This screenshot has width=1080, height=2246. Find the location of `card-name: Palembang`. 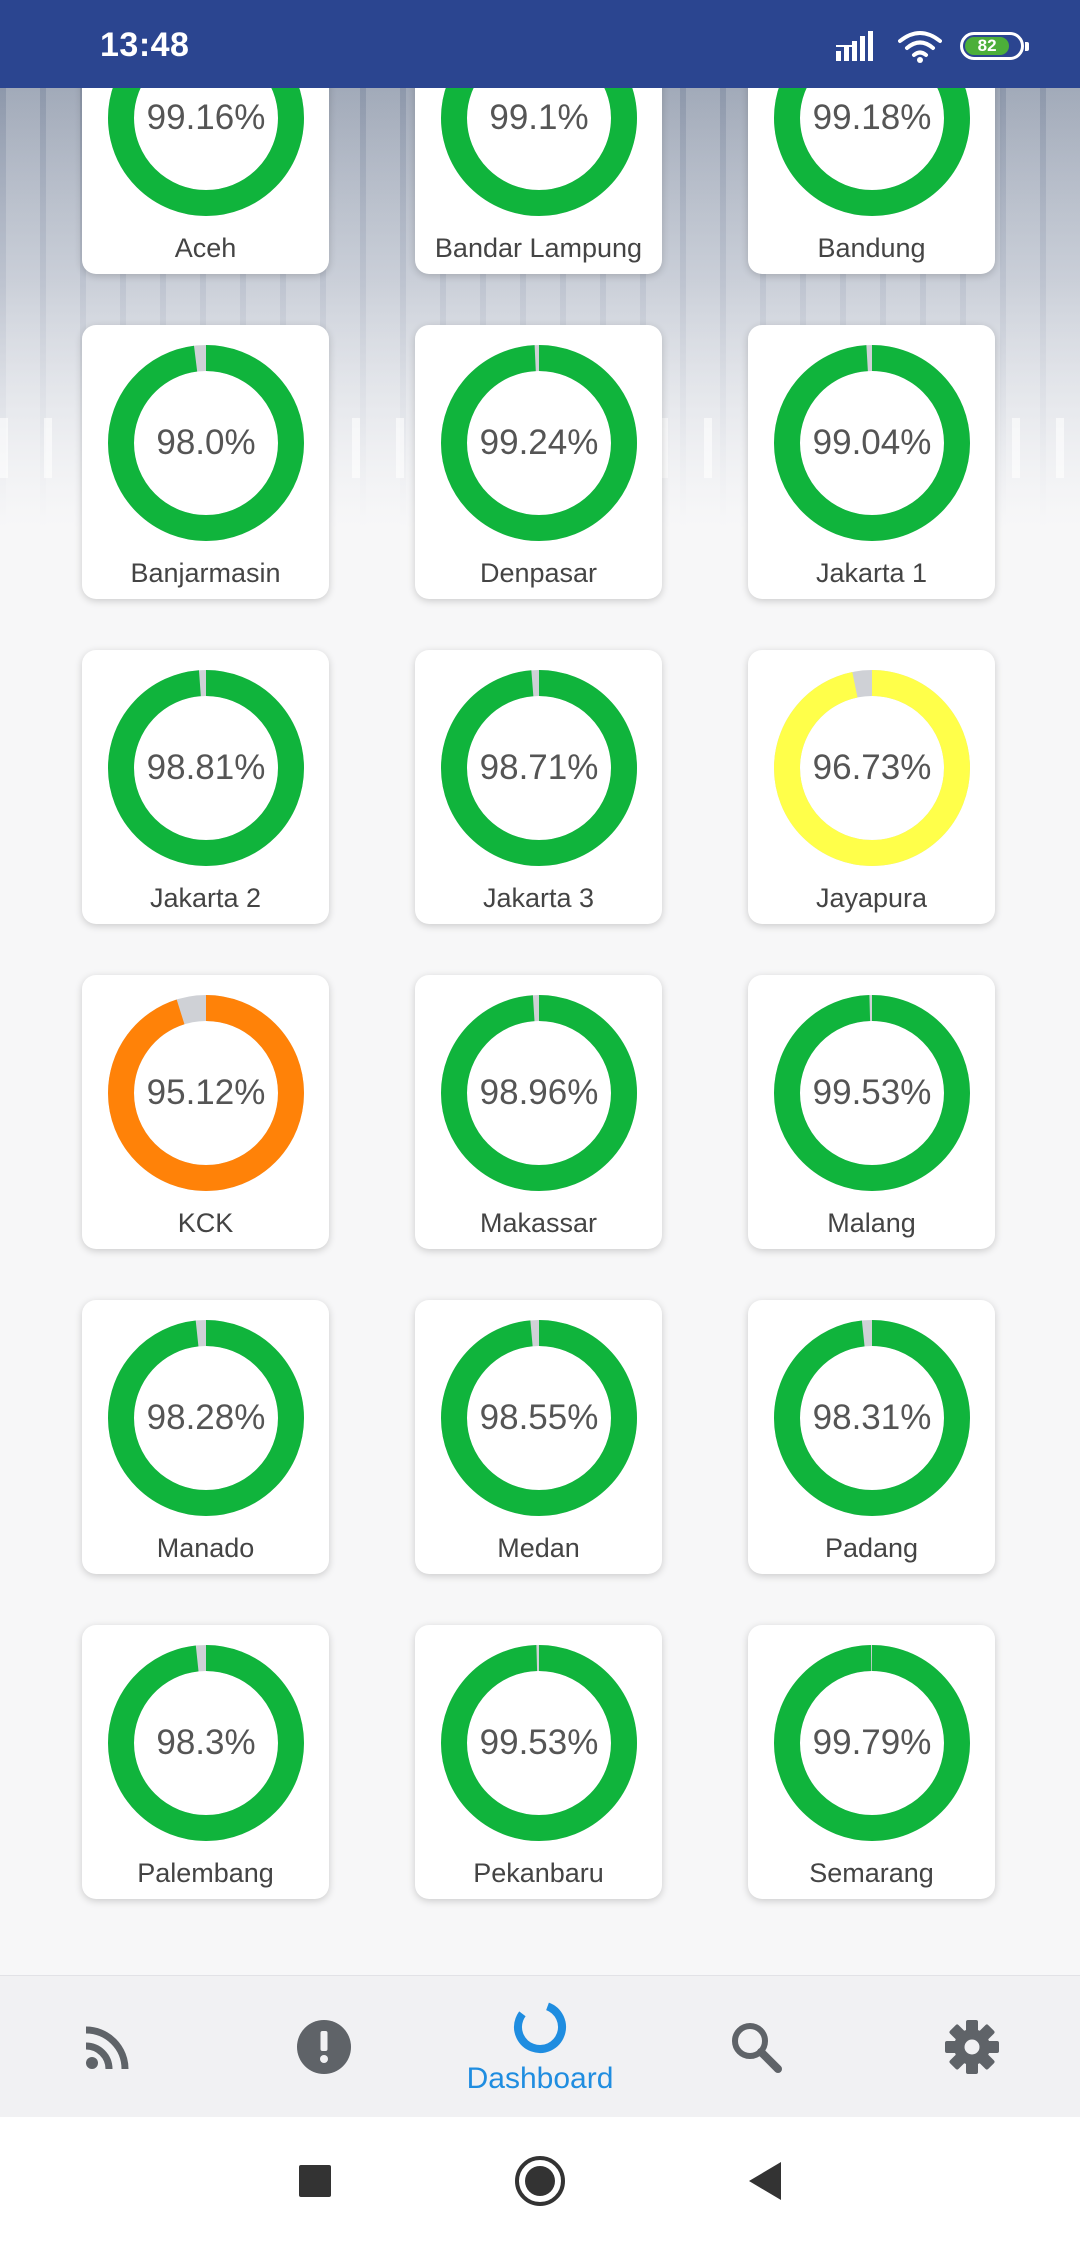

card-name: Palembang is located at coordinates (205, 1873).